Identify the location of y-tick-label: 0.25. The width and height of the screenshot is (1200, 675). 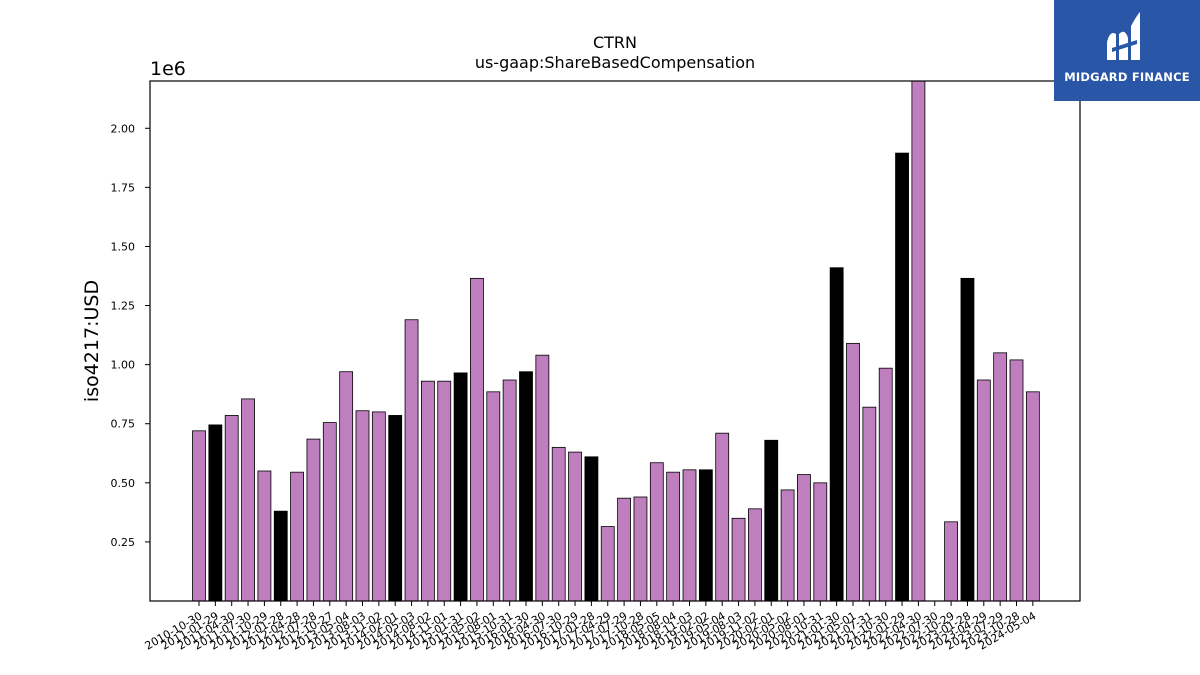
(123, 542).